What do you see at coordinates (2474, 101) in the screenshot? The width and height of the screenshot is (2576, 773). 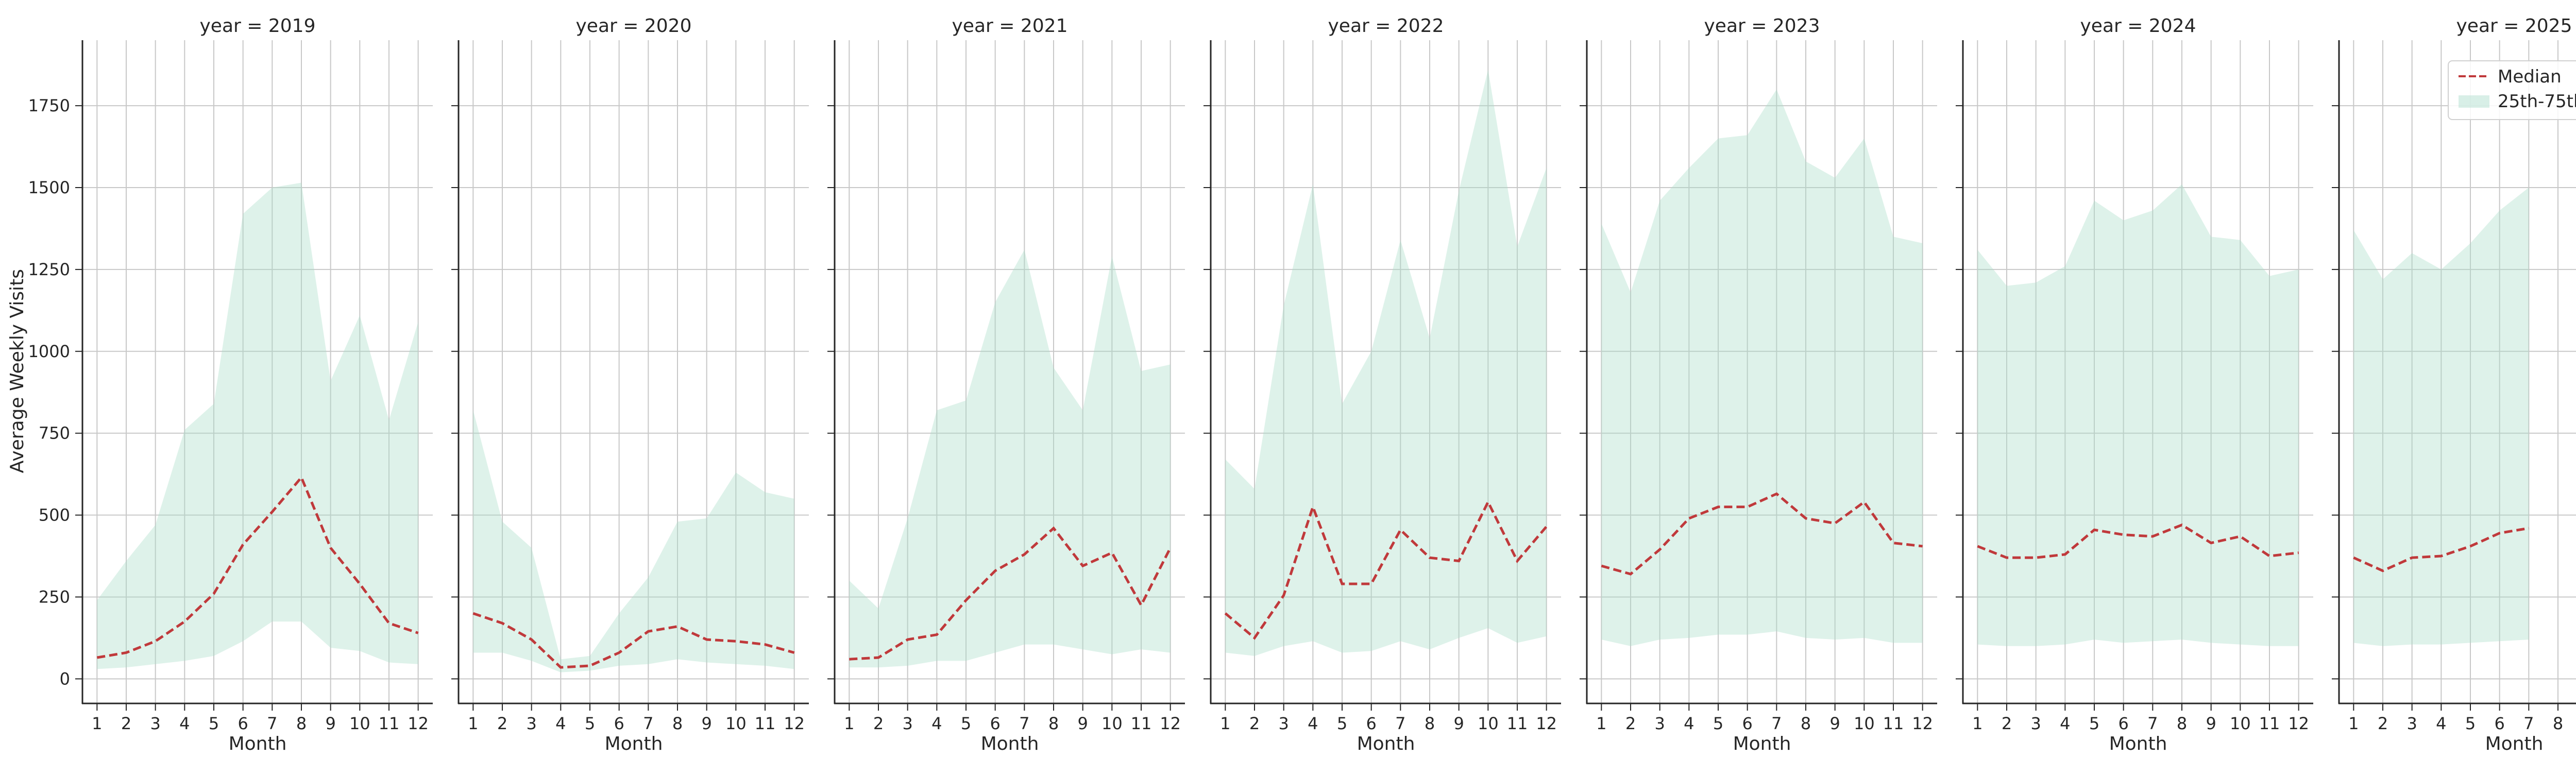 I see `legend-band-swatch` at bounding box center [2474, 101].